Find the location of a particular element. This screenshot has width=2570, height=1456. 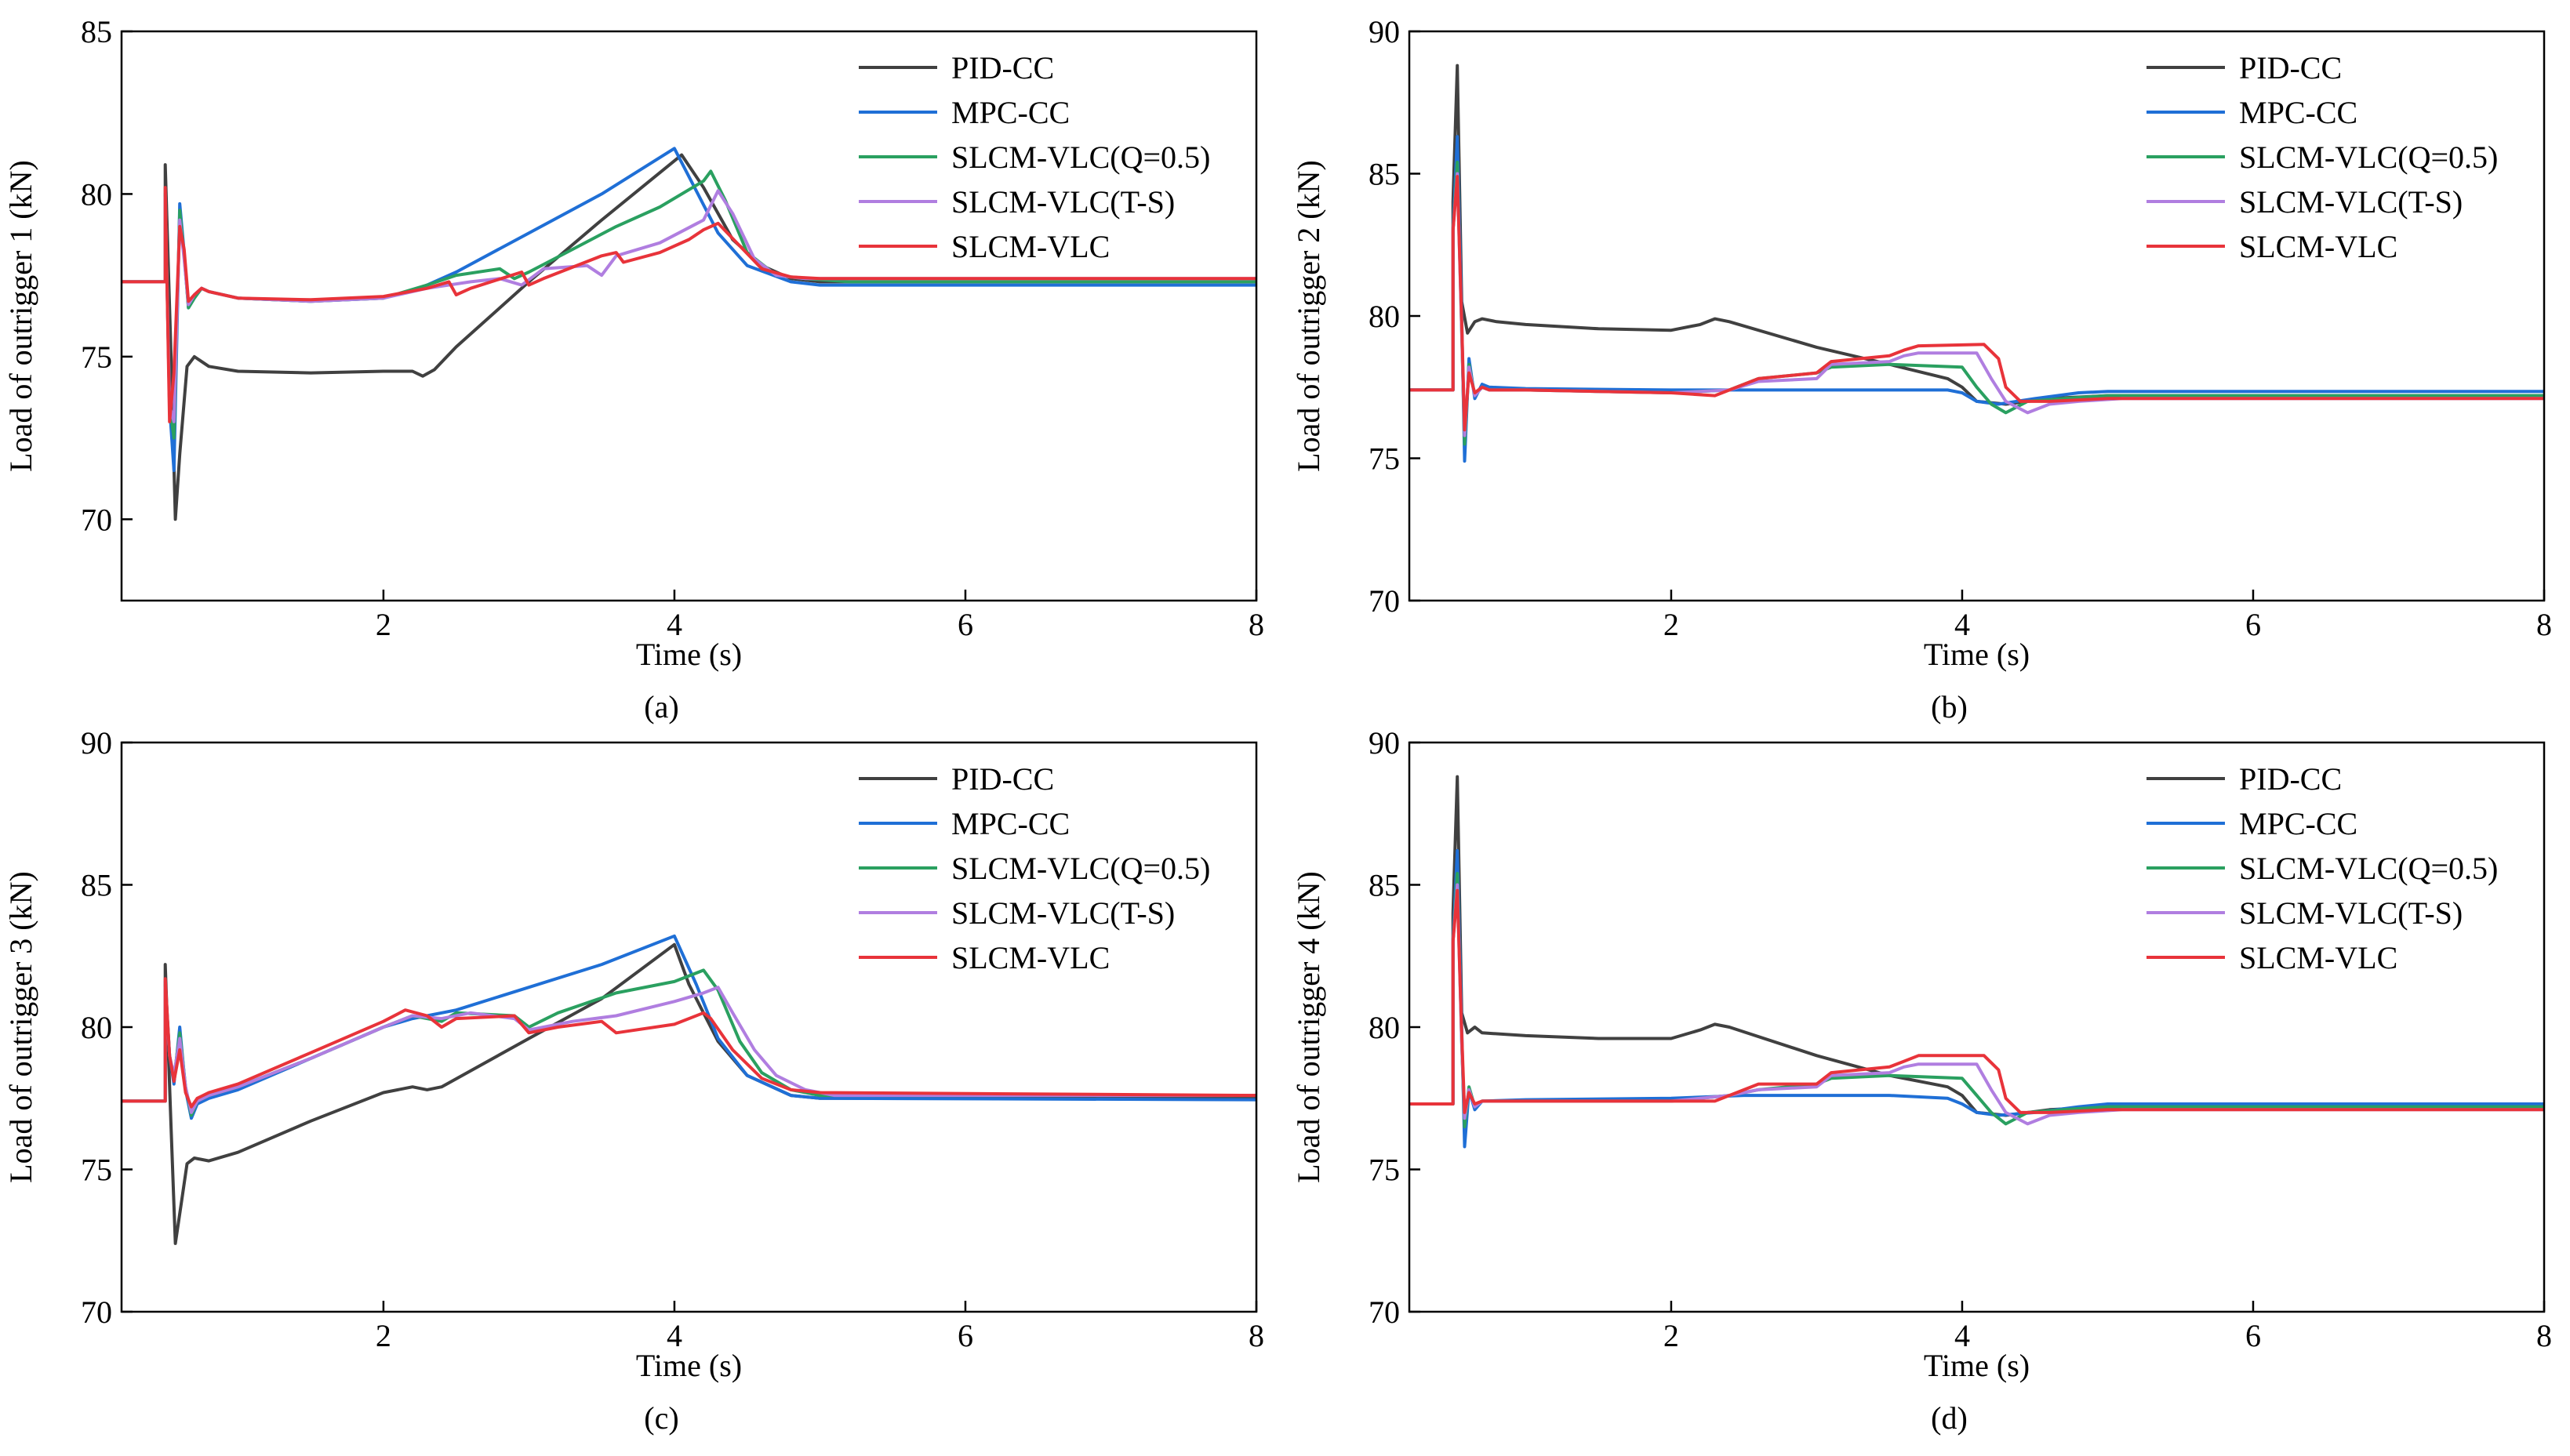

panel-caption: (d) is located at coordinates (1949, 1418).